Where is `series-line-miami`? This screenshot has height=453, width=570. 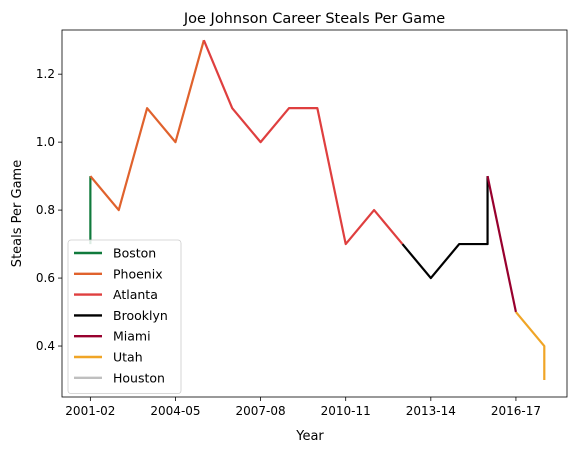
series-line-miami is located at coordinates (502, 244).